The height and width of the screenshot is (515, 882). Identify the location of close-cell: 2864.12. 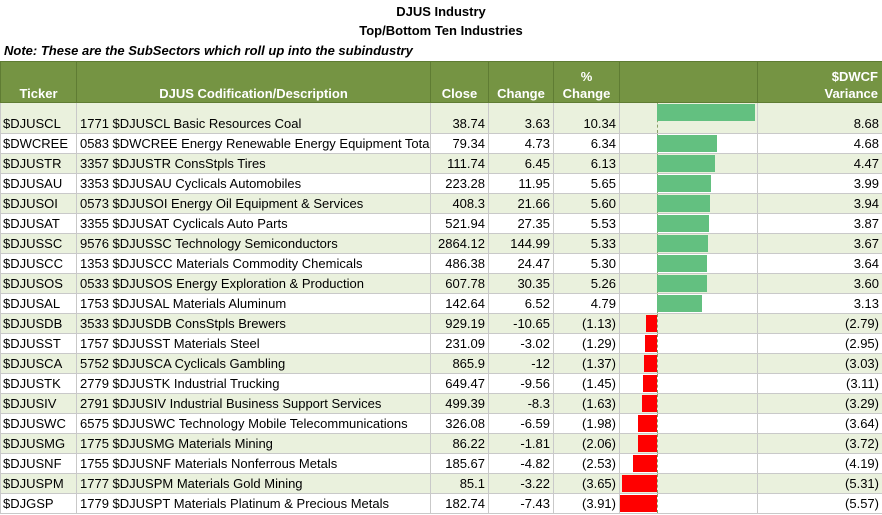
(459, 243).